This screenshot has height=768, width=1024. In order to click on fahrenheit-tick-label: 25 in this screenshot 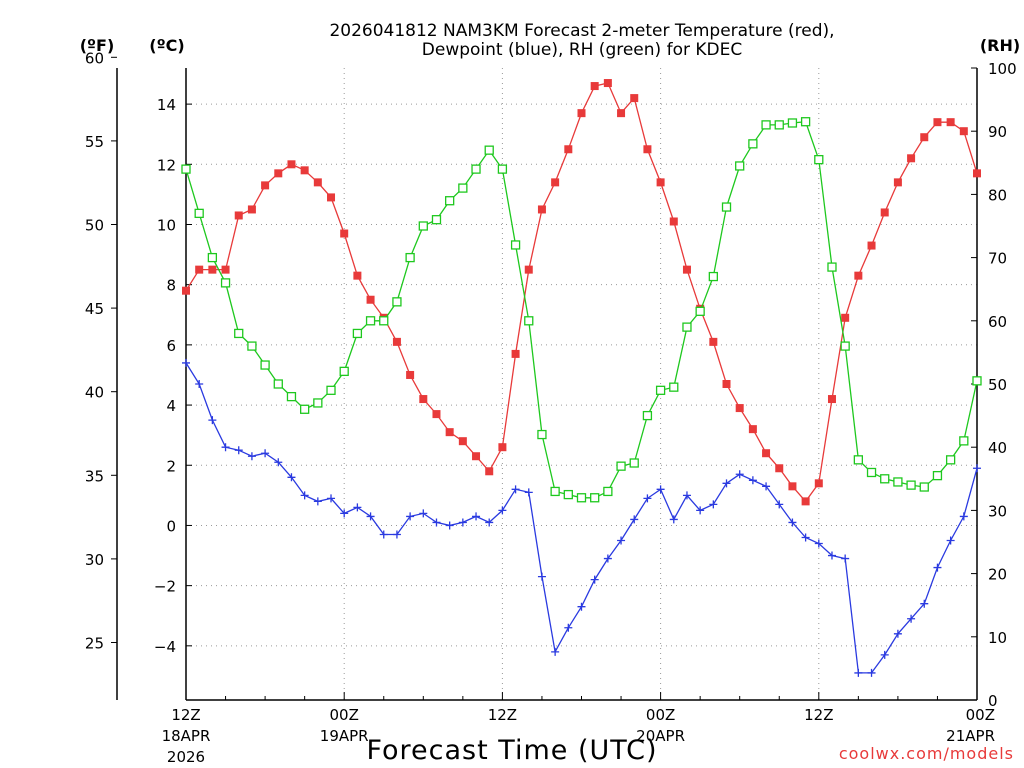, I will do `click(94, 643)`.